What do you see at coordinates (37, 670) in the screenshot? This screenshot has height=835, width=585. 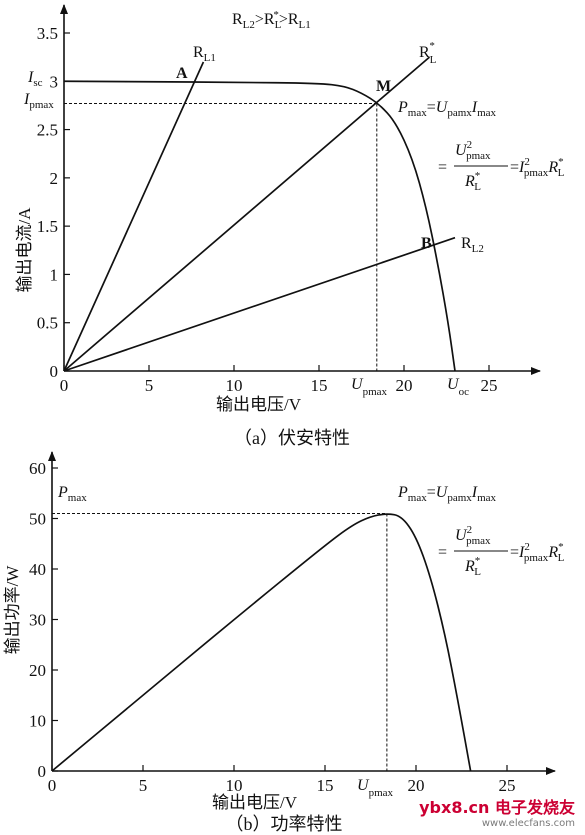 I see `pv-y-tick-label: 20` at bounding box center [37, 670].